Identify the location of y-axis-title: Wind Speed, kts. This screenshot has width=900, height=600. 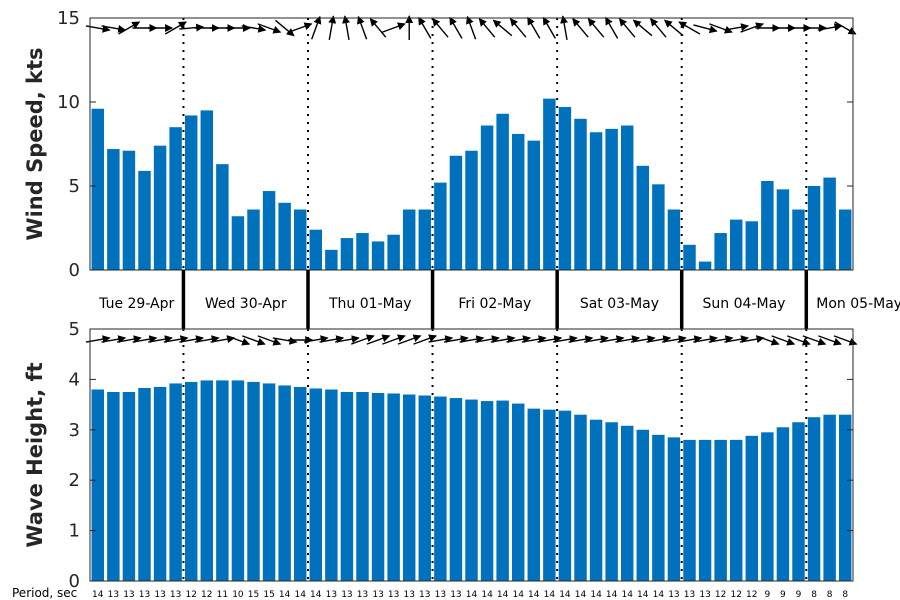
(35, 143).